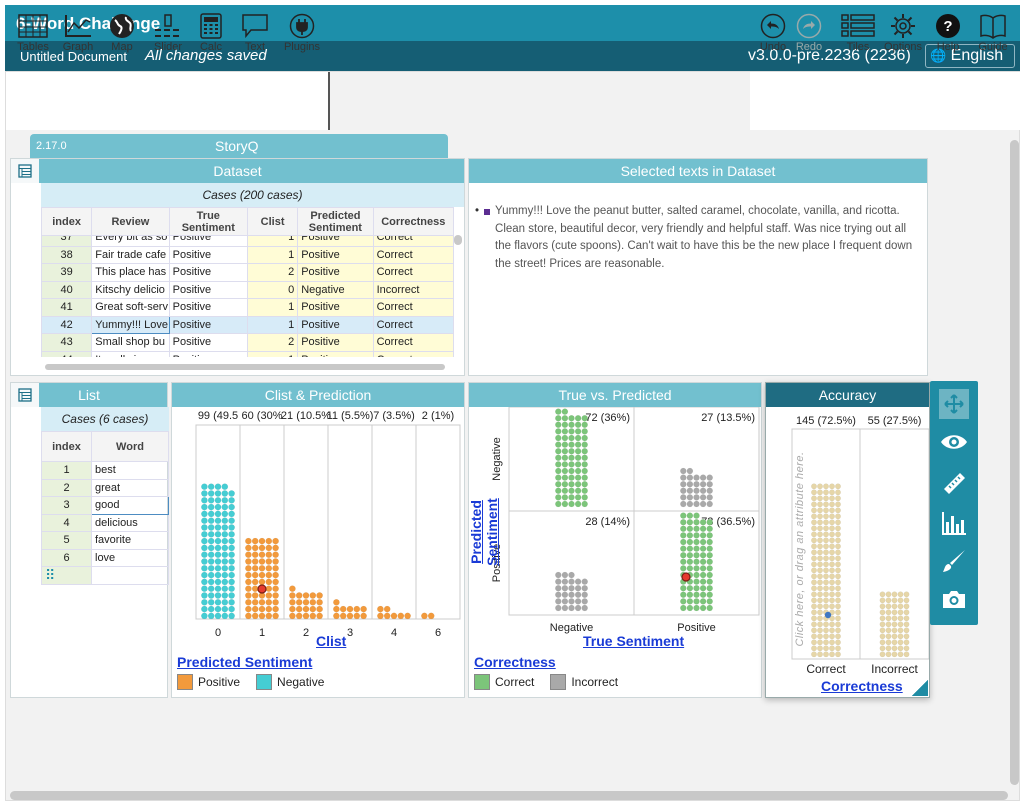 The image size is (1024, 809). Describe the element at coordinates (67, 254) in the screenshot. I see `table-cell: 38` at that location.